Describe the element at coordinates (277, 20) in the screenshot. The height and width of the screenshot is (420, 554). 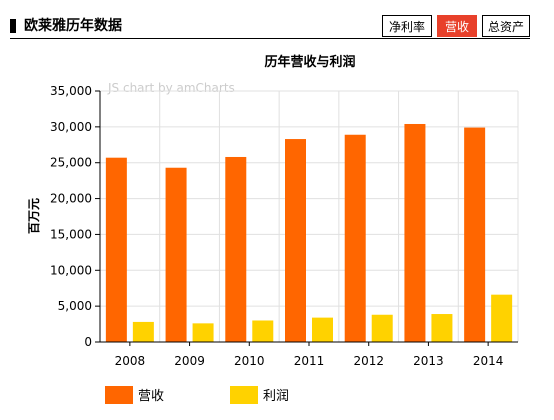
I see `panel-header: 欧莱雅历年数据 净利率 营收 总资产` at that location.